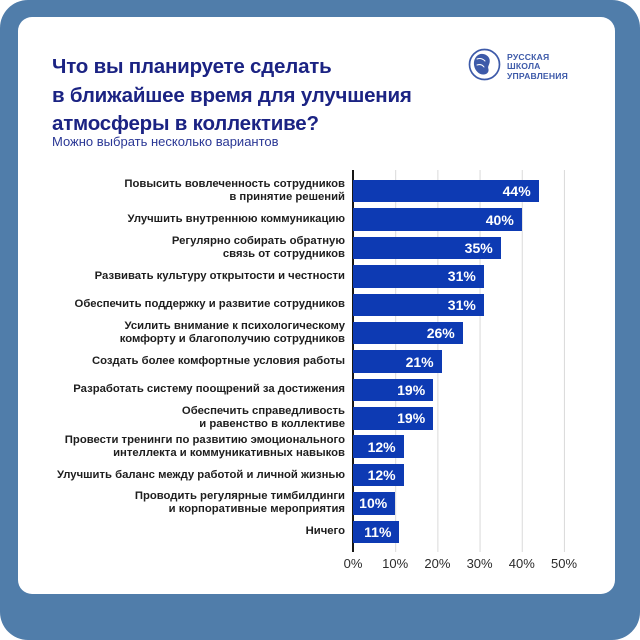 The width and height of the screenshot is (640, 640). What do you see at coordinates (165, 141) in the screenshot?
I see `chart-subtitle: Можно выбрать несколько вариантов` at bounding box center [165, 141].